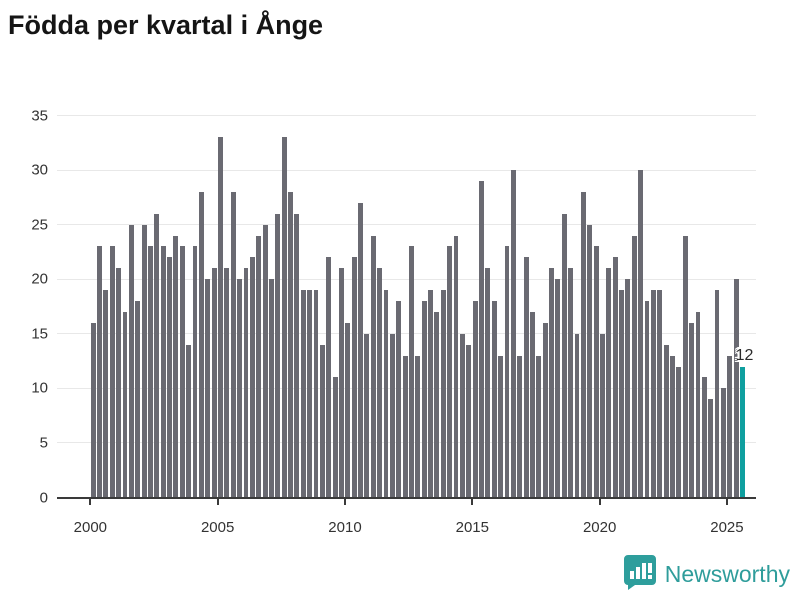 The image size is (800, 600). What do you see at coordinates (599, 527) in the screenshot?
I see `x-tick-label: 2020` at bounding box center [599, 527].